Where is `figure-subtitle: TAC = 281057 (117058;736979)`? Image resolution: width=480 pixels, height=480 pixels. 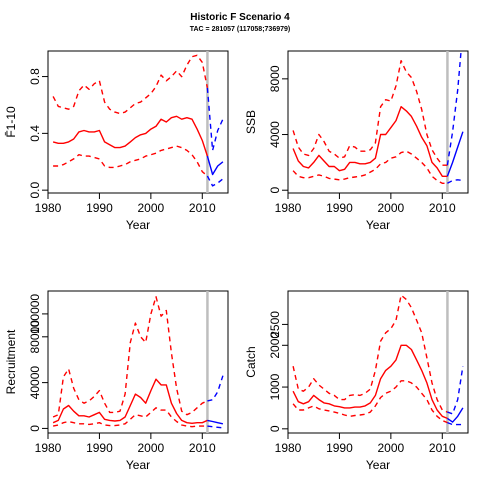
figure-subtitle: TAC = 281057 (117058;736979) is located at coordinates (240, 29).